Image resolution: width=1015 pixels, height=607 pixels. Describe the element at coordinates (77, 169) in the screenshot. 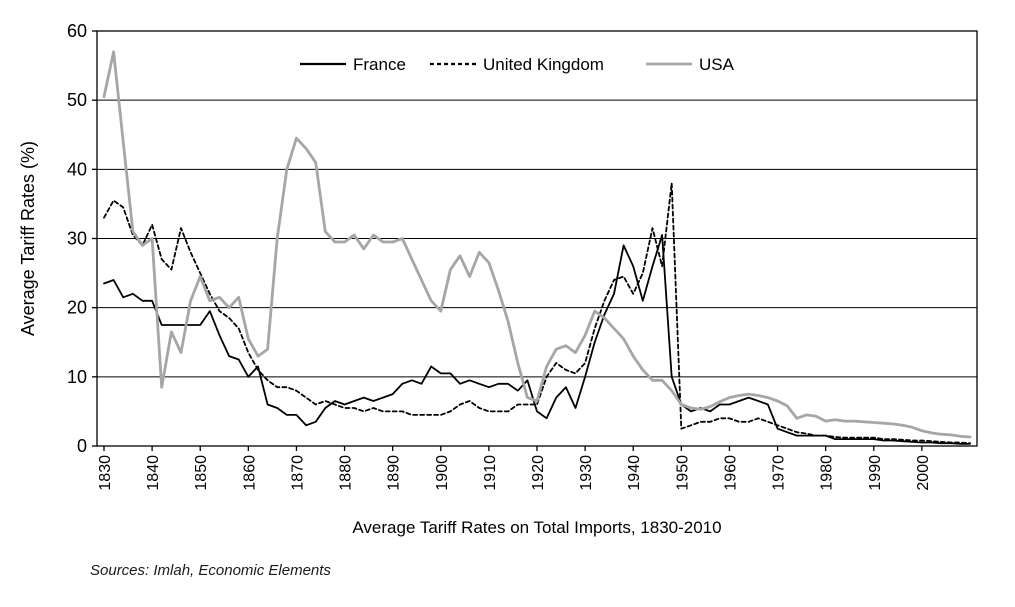

I see `y-tick-label: 40` at that location.